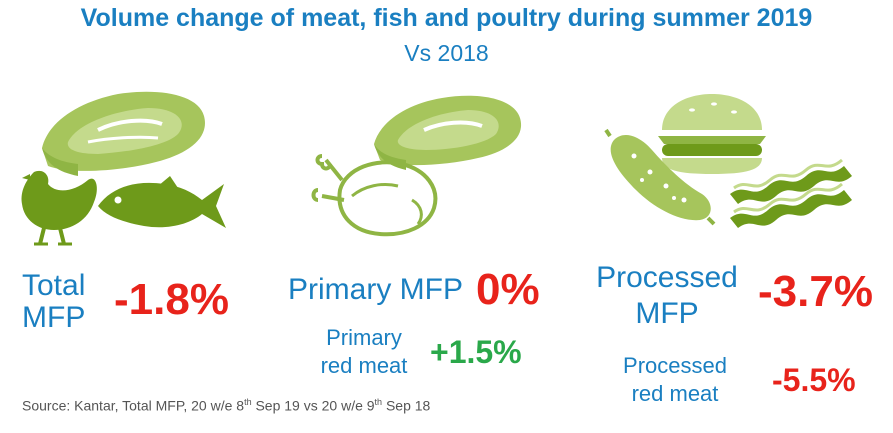 This screenshot has height=433, width=893. Describe the element at coordinates (815, 291) in the screenshot. I see `processed-mfp-value: -3.7%` at that location.